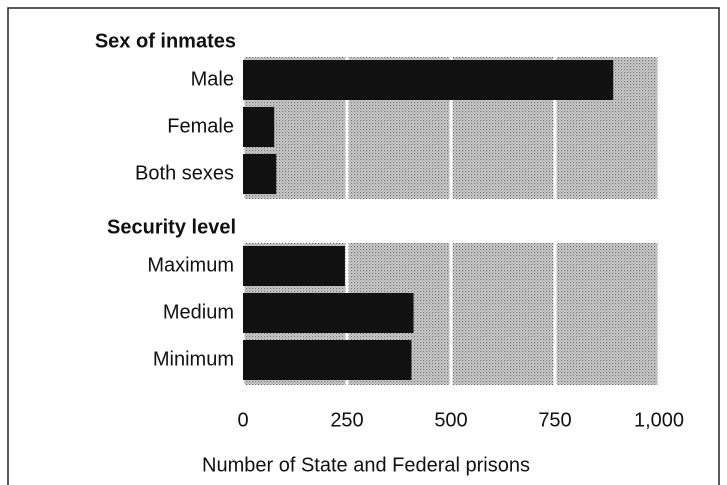 Image resolution: width=727 pixels, height=485 pixels. Describe the element at coordinates (190, 265) in the screenshot. I see `y-tick-label: Maximum` at that location.